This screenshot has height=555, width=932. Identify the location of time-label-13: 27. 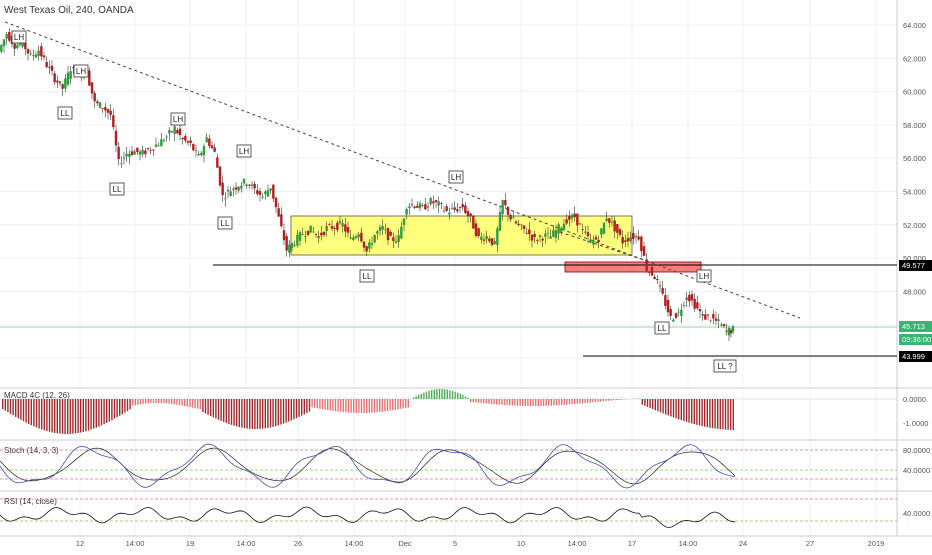
(810, 543).